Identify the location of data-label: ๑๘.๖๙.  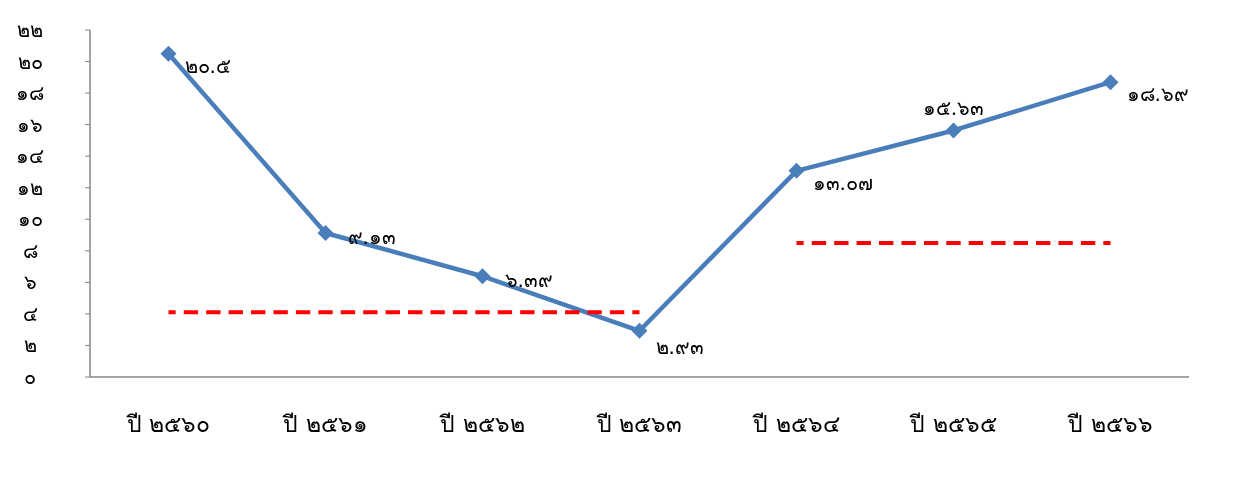
(1157, 94).